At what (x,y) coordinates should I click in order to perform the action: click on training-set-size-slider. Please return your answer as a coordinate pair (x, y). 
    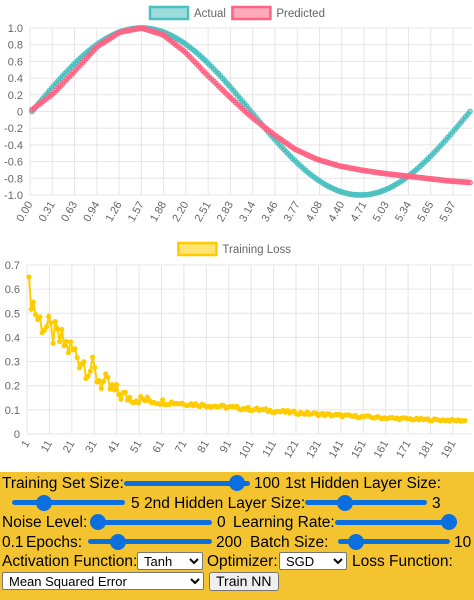
    Looking at the image, I should click on (187, 483).